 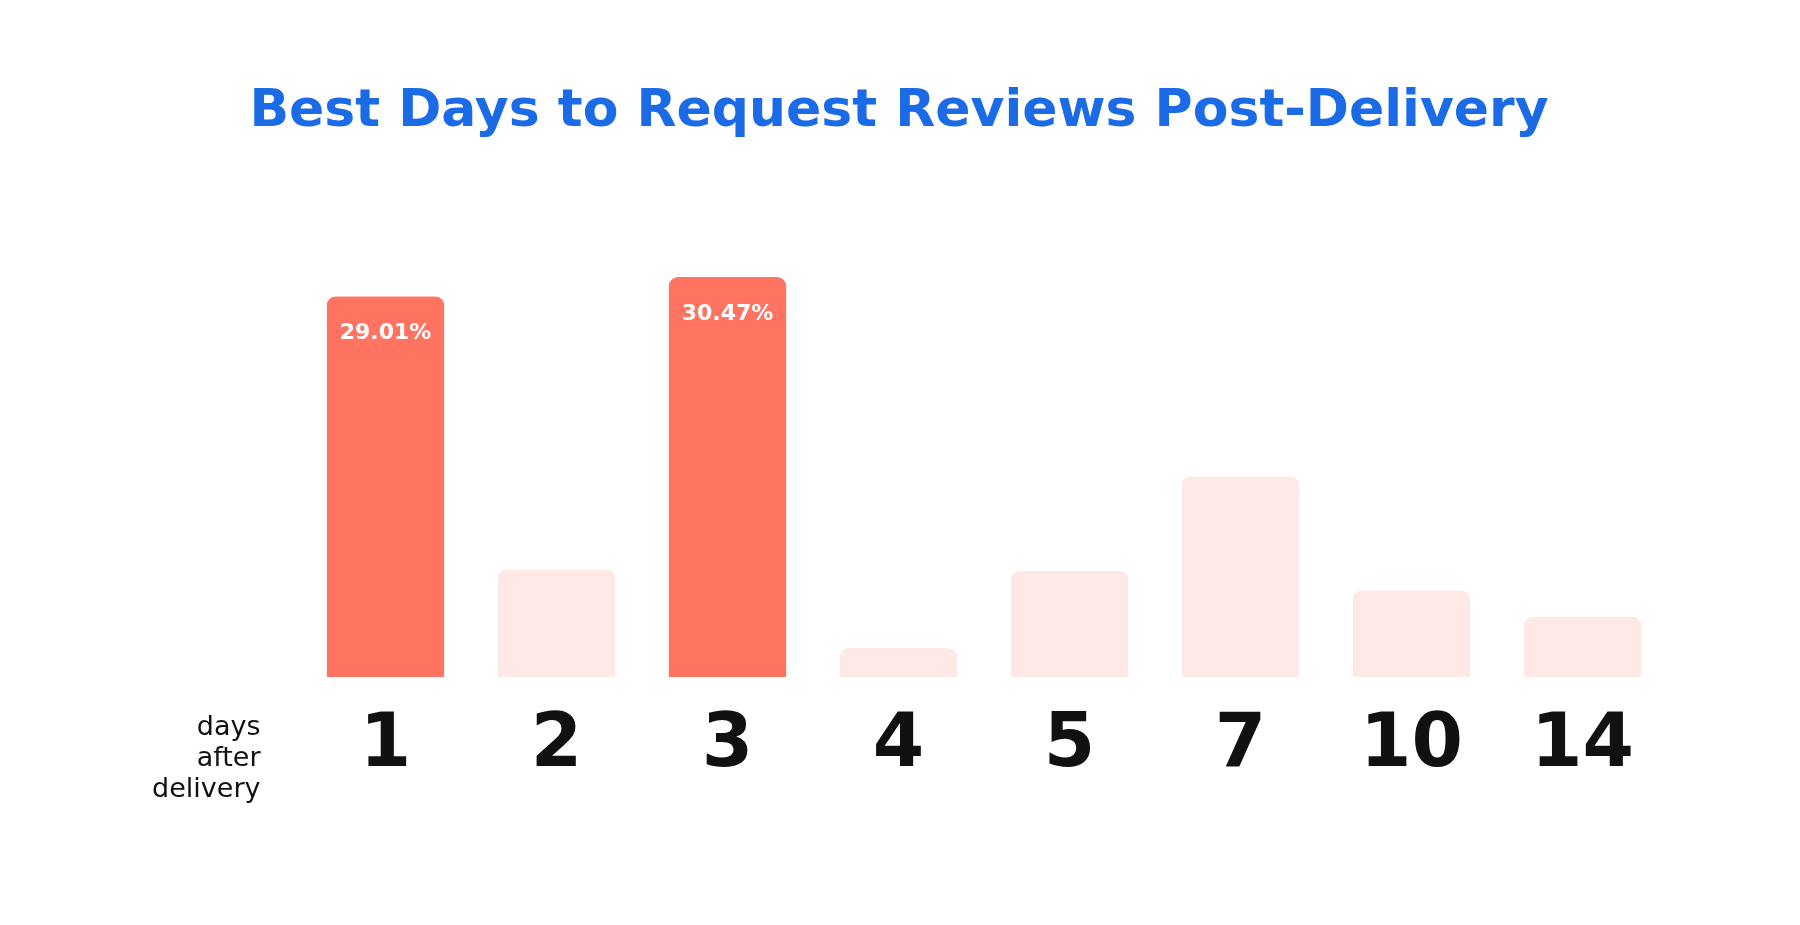 What do you see at coordinates (727, 312) in the screenshot?
I see `data-label: 30.47%` at bounding box center [727, 312].